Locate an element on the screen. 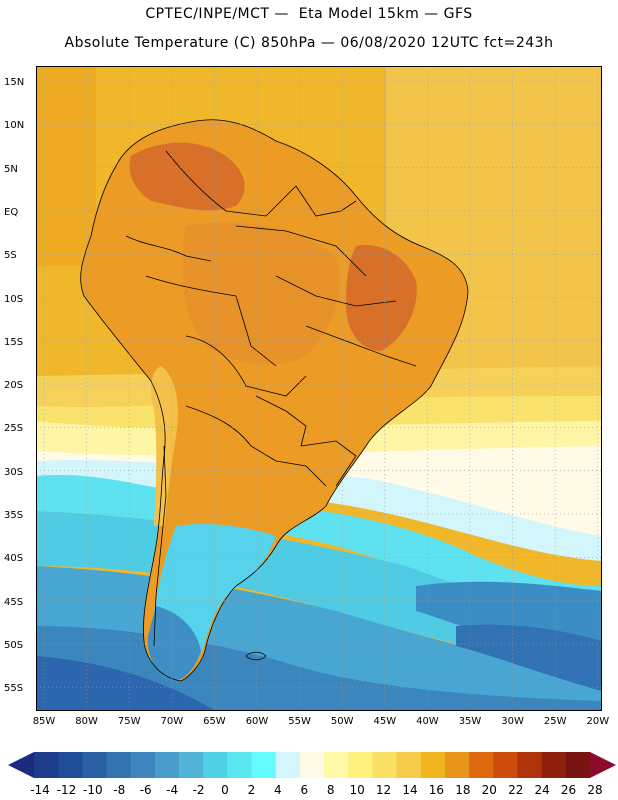  lon-label: 65W is located at coordinates (214, 721).